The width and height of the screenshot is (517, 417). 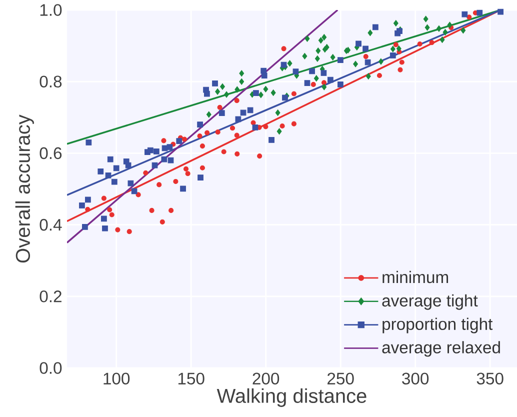 I want to click on x-tick-label: 100, so click(x=117, y=378).